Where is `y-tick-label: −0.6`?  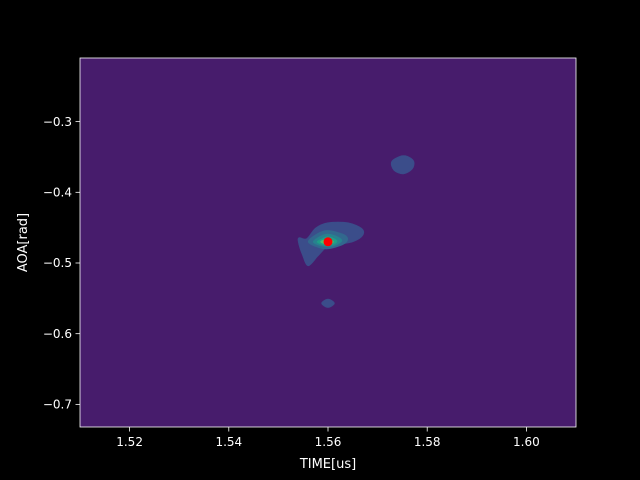
y-tick-label: −0.6 is located at coordinates (57, 334).